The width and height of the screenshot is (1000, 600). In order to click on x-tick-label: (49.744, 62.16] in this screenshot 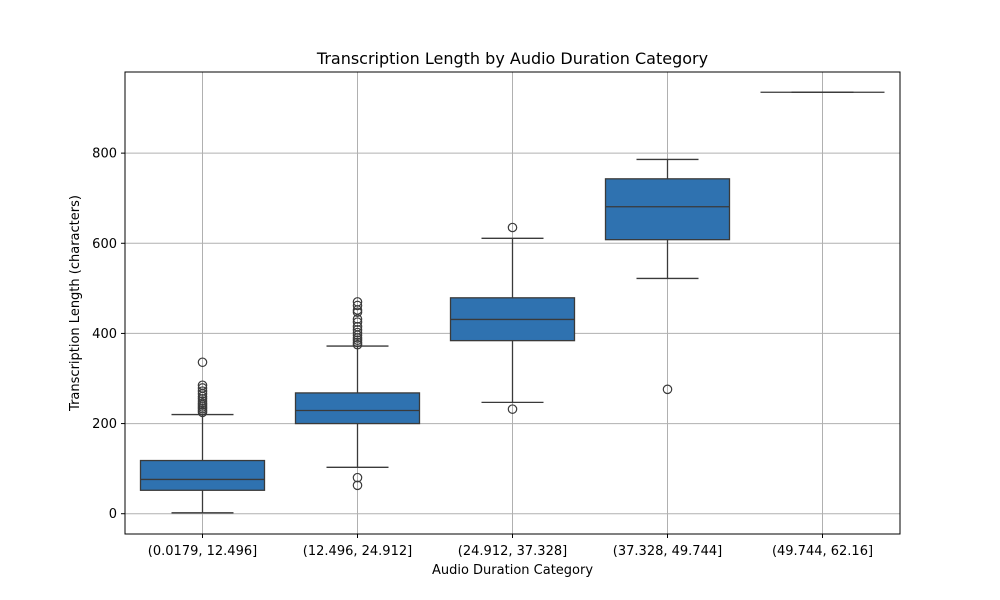, I will do `click(822, 551)`.